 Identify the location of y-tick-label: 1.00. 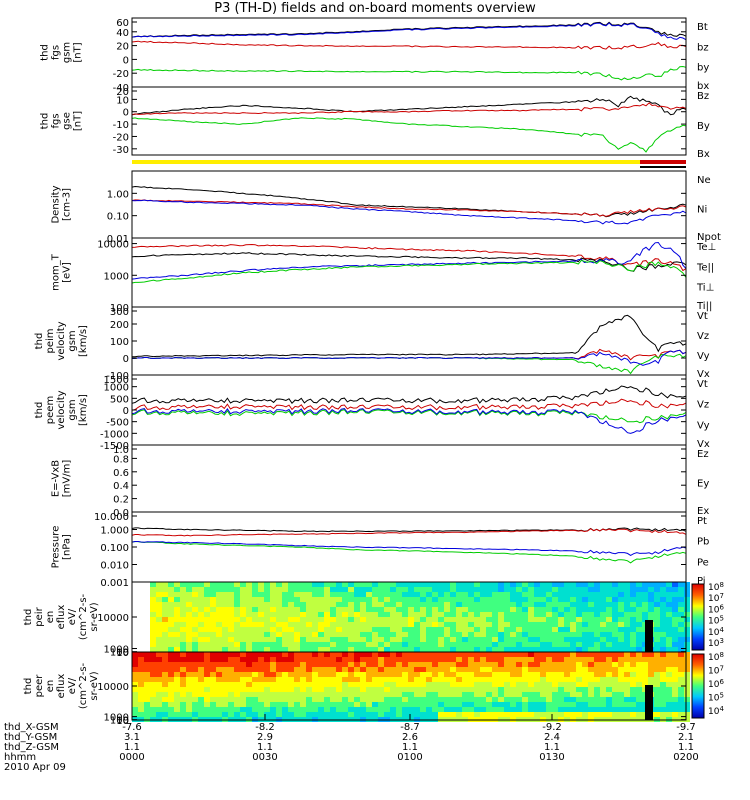
(118, 194).